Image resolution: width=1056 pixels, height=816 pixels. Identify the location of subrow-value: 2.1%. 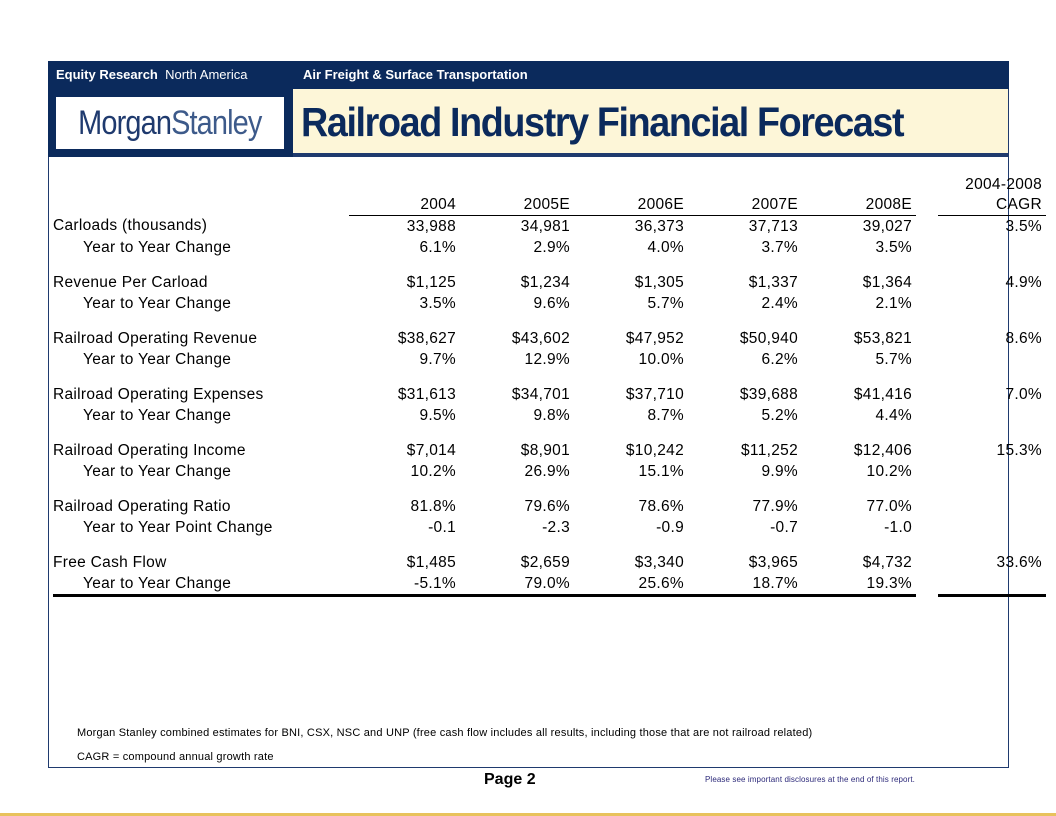
(893, 303).